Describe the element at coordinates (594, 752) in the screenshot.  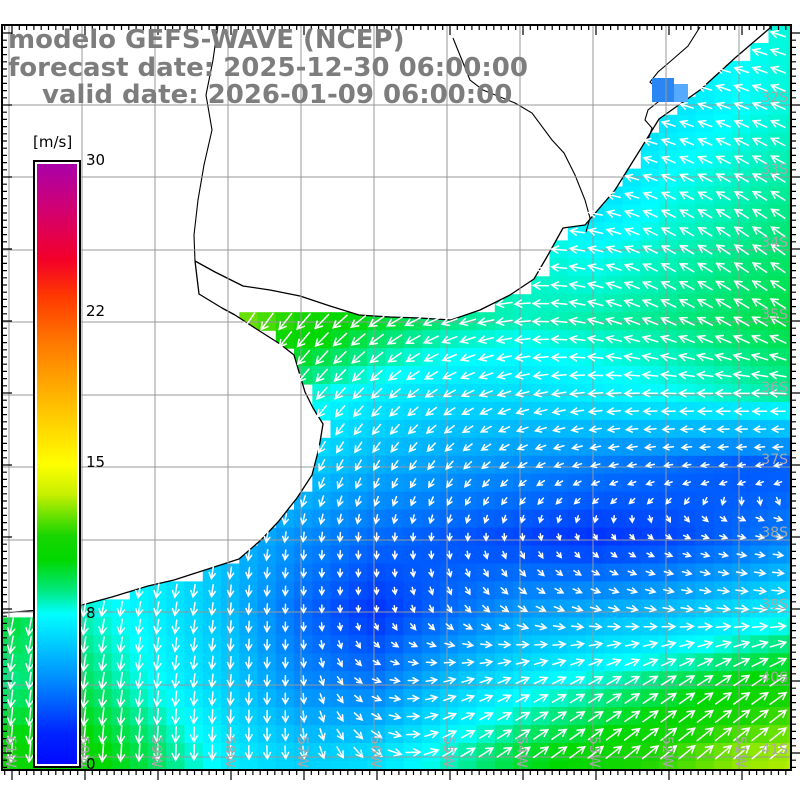
I see `longitude-label: 53W` at that location.